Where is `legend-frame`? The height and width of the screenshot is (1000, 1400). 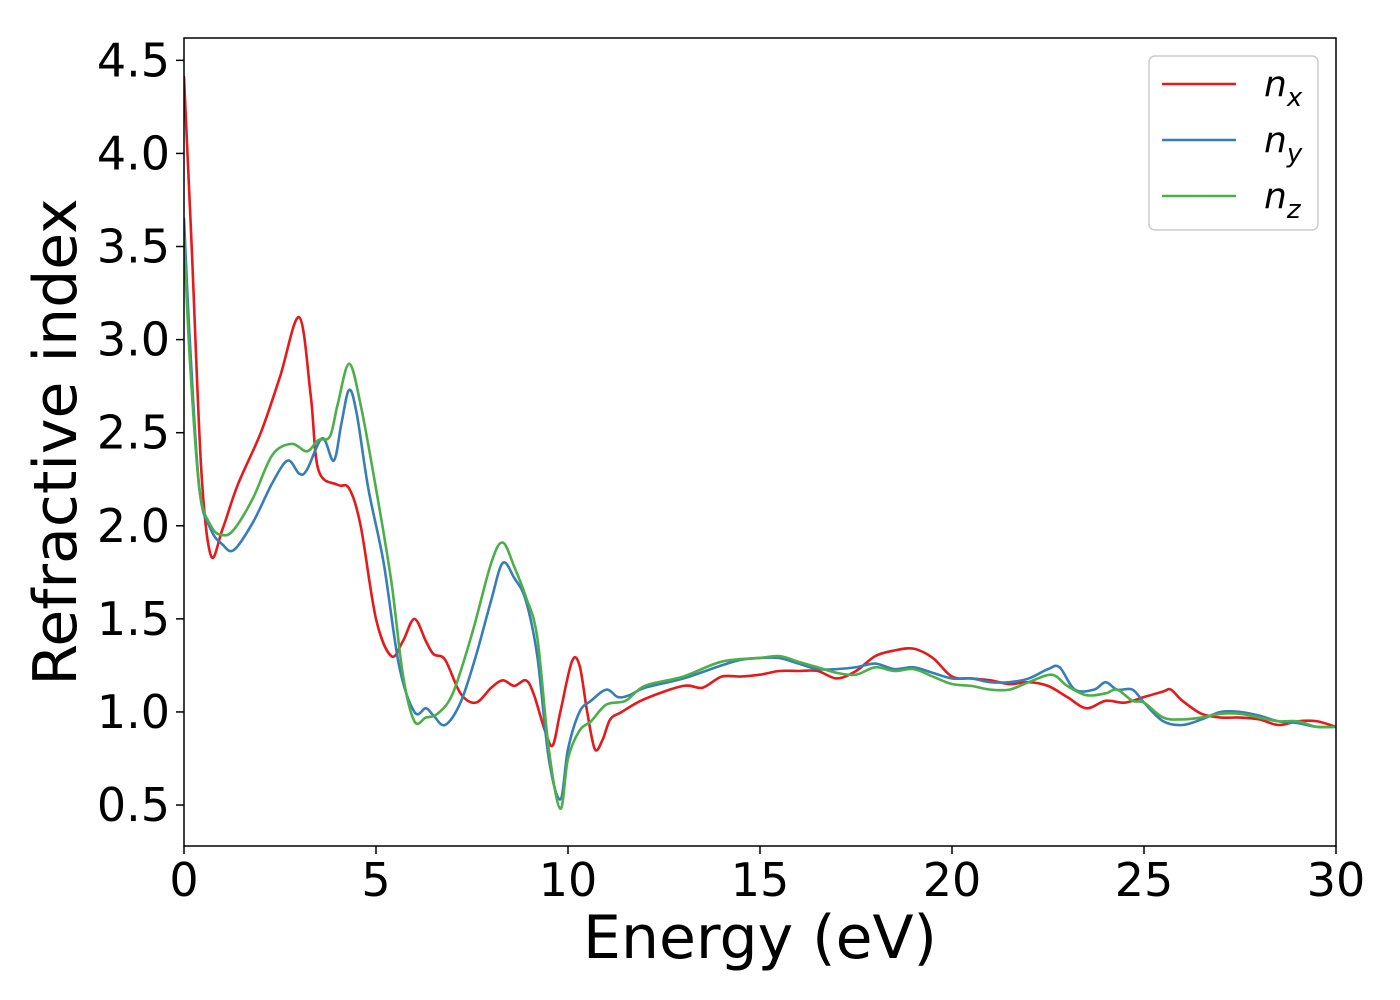
legend-frame is located at coordinates (1233, 143).